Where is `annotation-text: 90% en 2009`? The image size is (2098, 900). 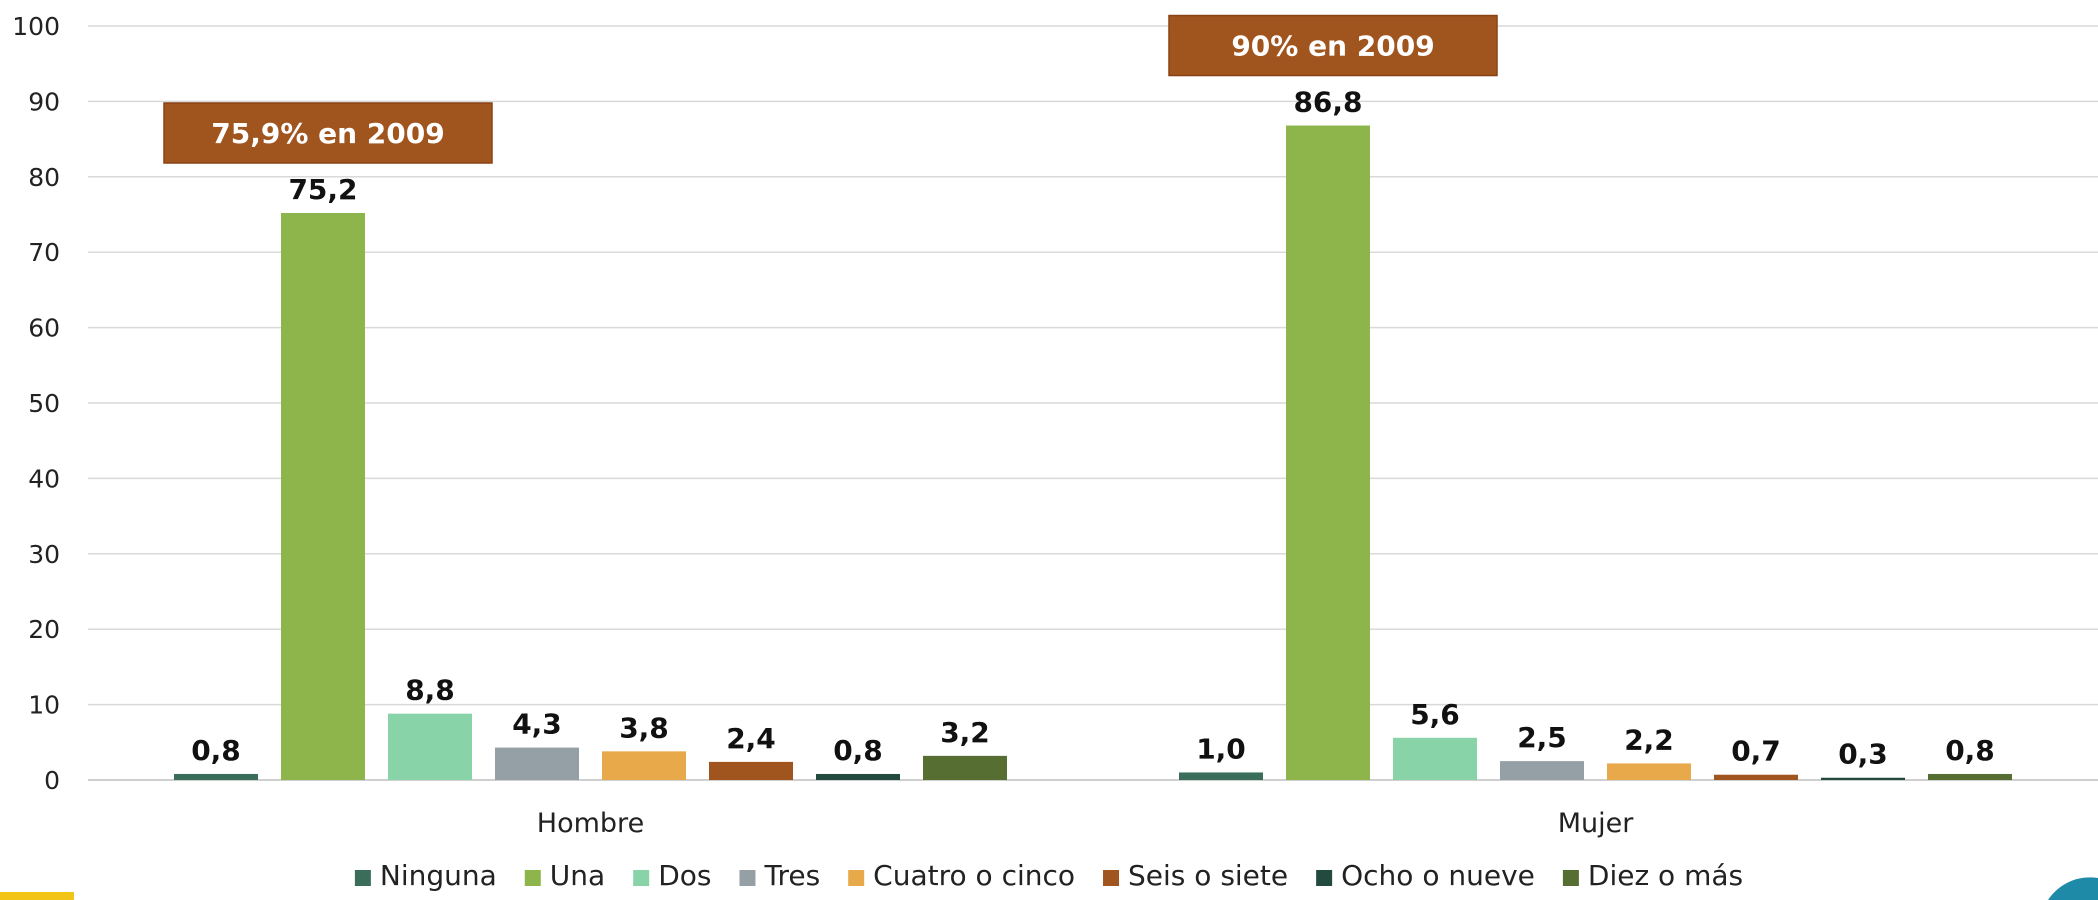
annotation-text: 90% en 2009 is located at coordinates (1332, 46).